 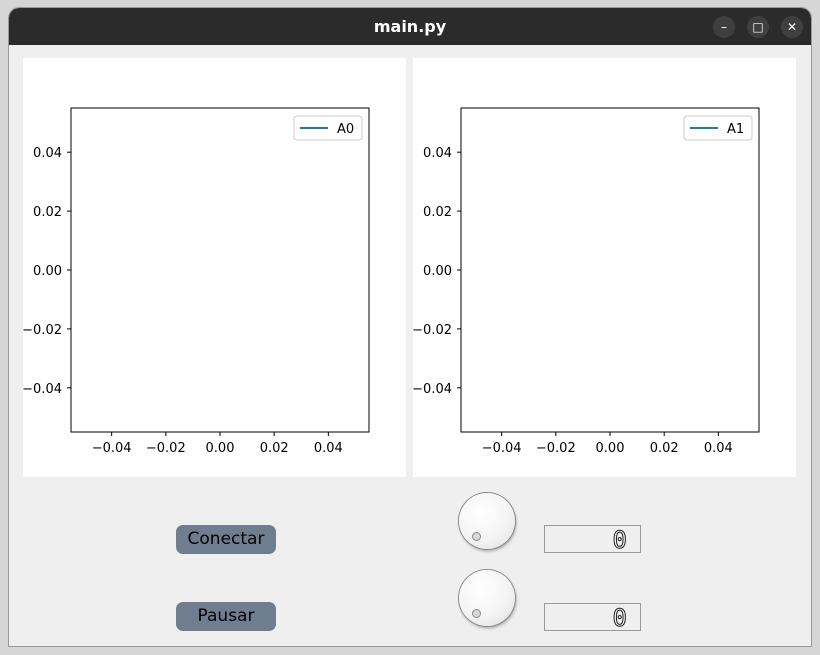 I want to click on legend-label: A1, so click(x=735, y=129).